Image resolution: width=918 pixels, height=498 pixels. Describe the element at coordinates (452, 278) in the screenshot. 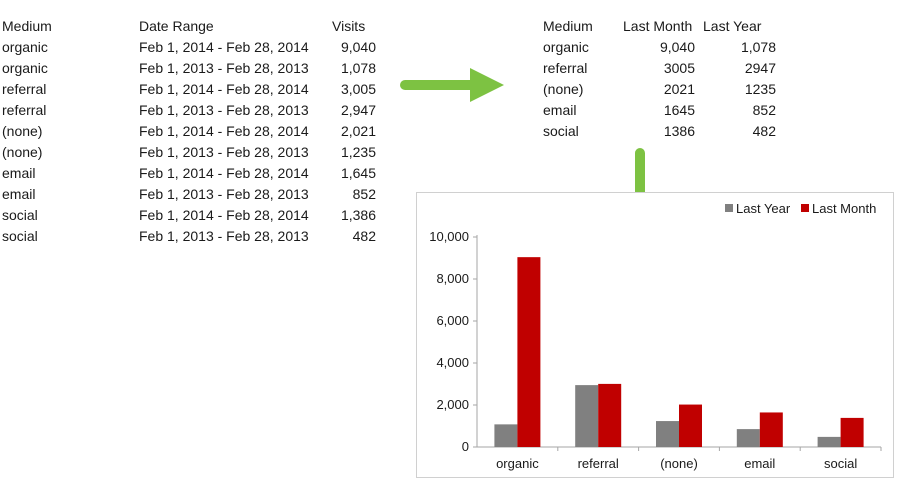

I see `y-tick-label: 8,000` at that location.